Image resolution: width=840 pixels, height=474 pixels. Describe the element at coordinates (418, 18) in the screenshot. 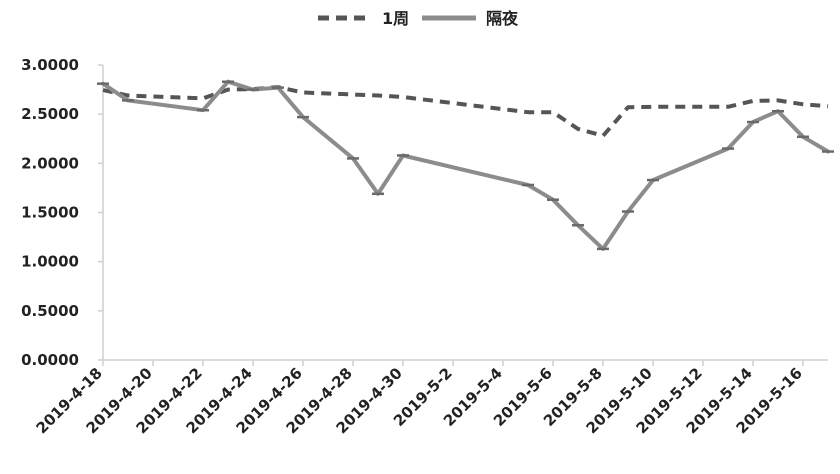

I see `legend: 1周 隔夜` at that location.